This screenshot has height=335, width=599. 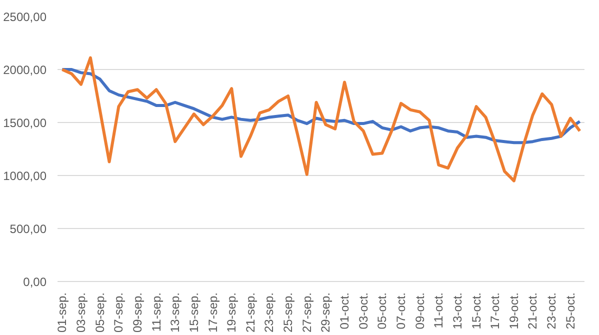 What do you see at coordinates (231, 312) in the screenshot?
I see `x-tick-label: 19-sep.` at bounding box center [231, 312].